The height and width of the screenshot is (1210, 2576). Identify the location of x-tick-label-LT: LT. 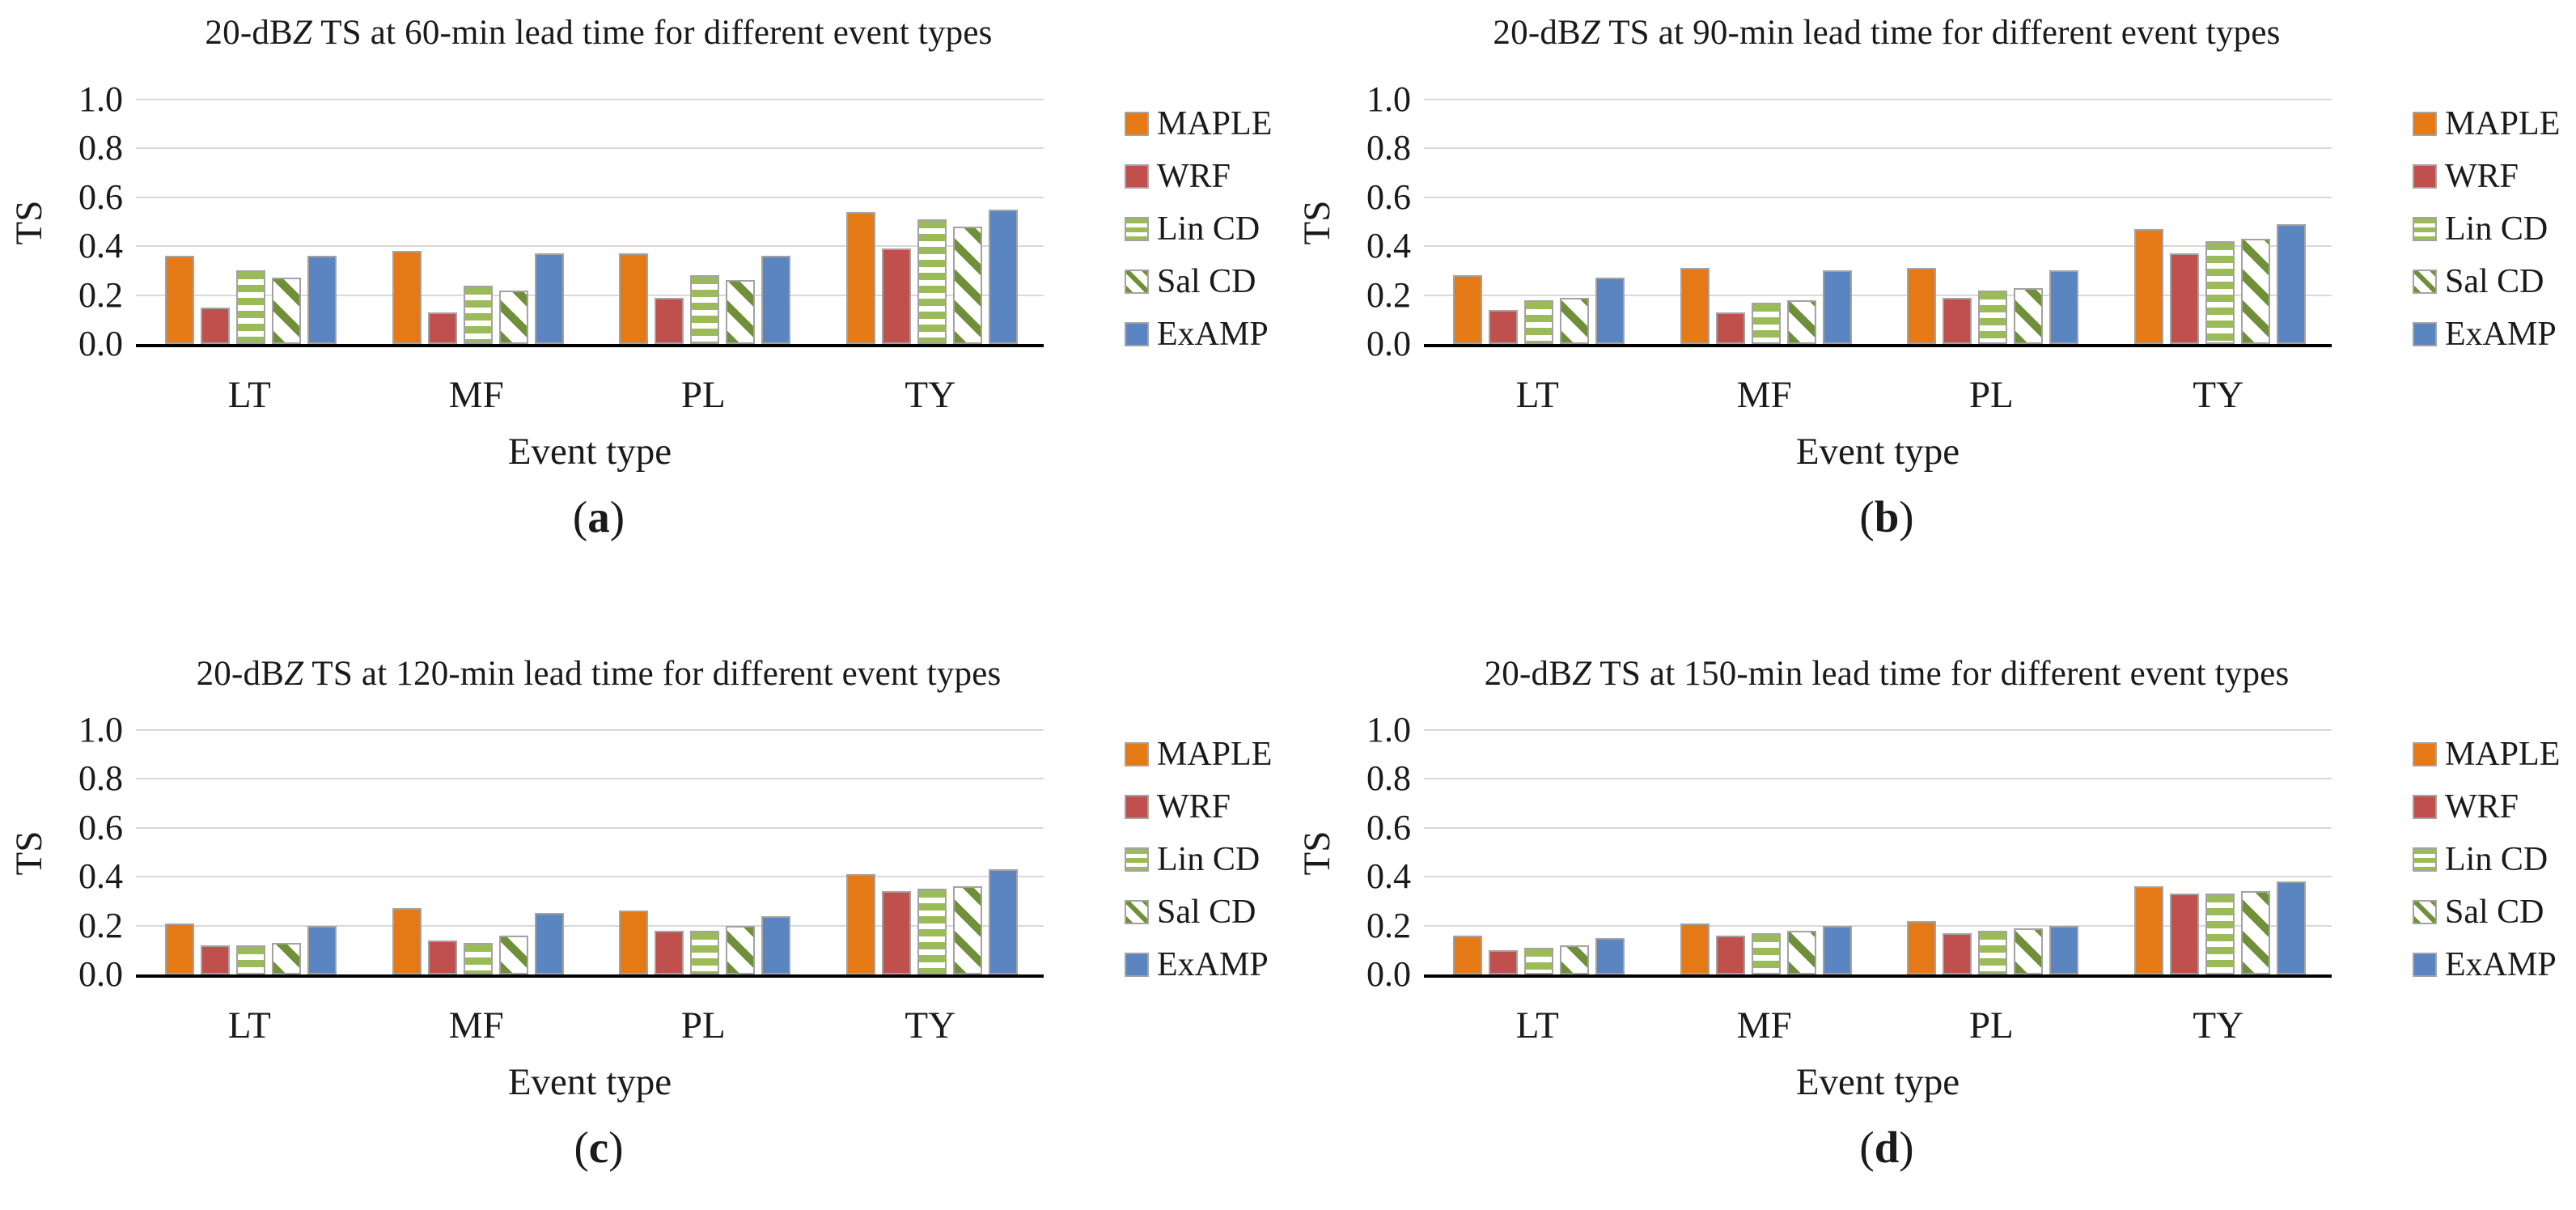
(1537, 395).